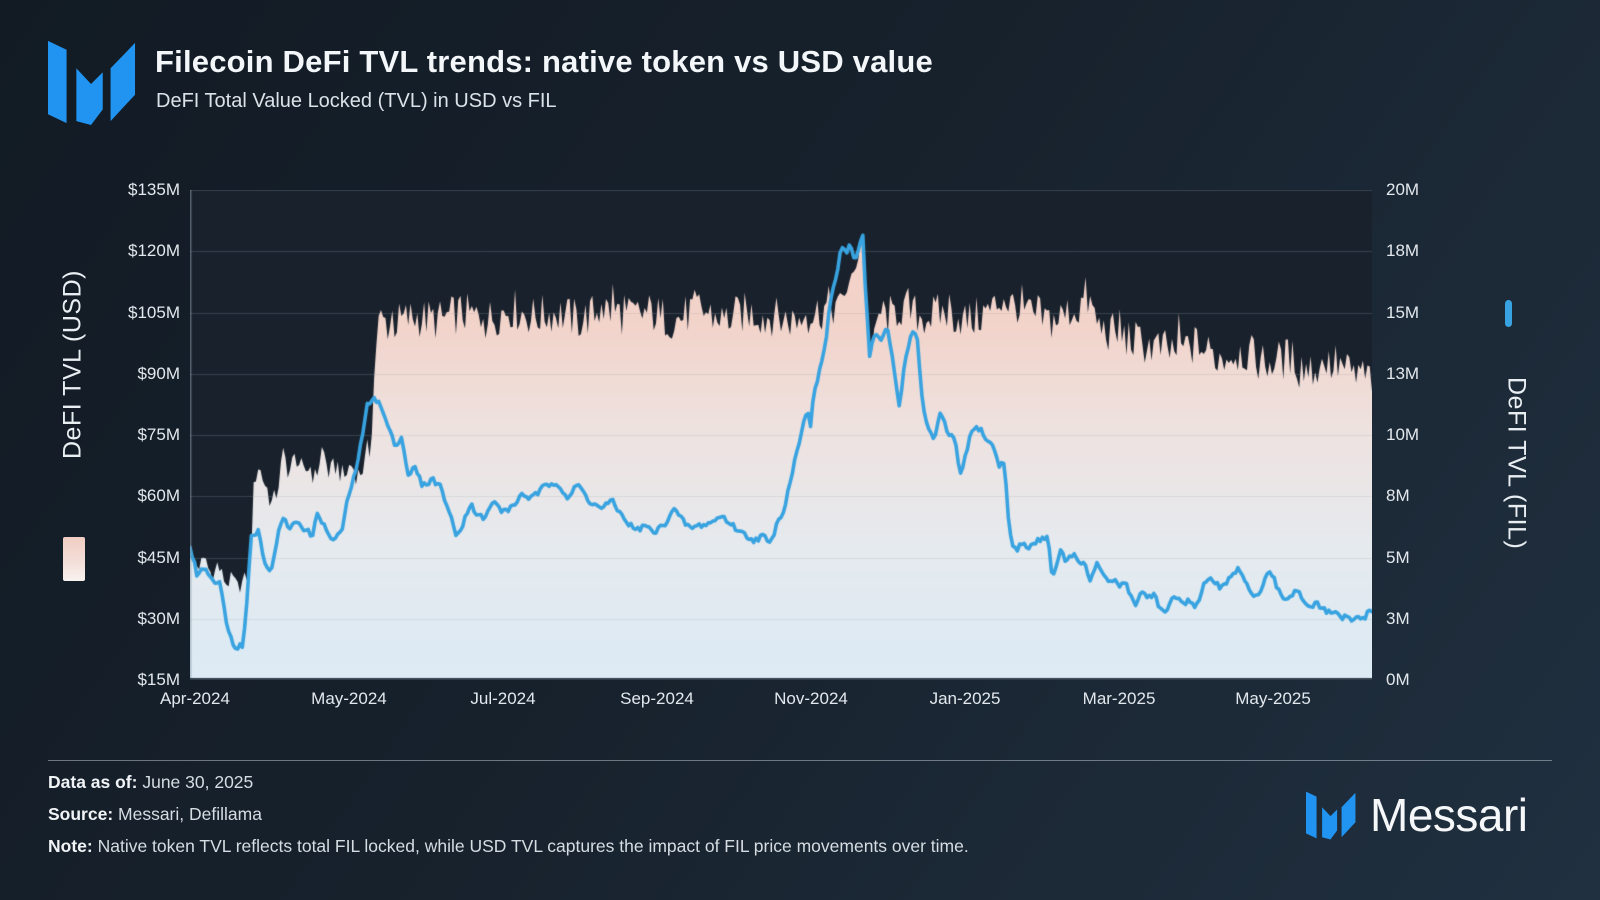  I want to click on data-as-of-label: Data as of:, so click(93, 782).